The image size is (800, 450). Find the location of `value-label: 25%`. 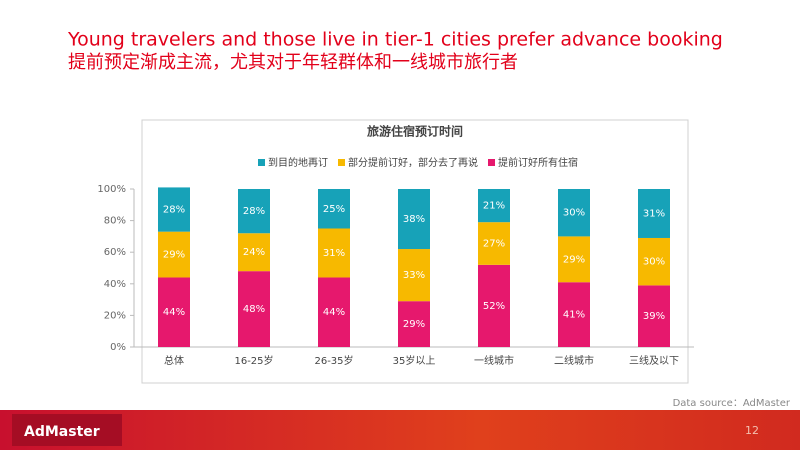

value-label: 25% is located at coordinates (334, 209).